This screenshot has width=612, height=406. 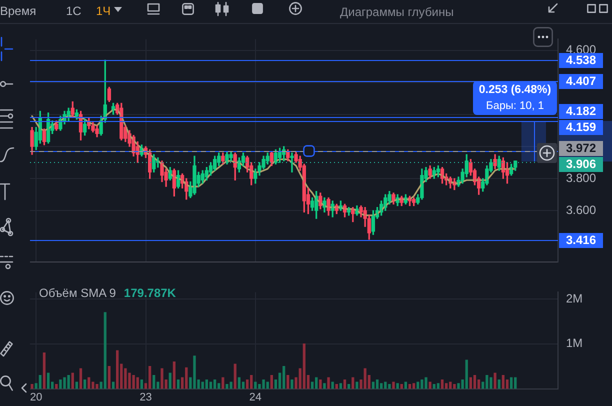 I want to click on y-tick-label: 3.600, so click(x=581, y=209).